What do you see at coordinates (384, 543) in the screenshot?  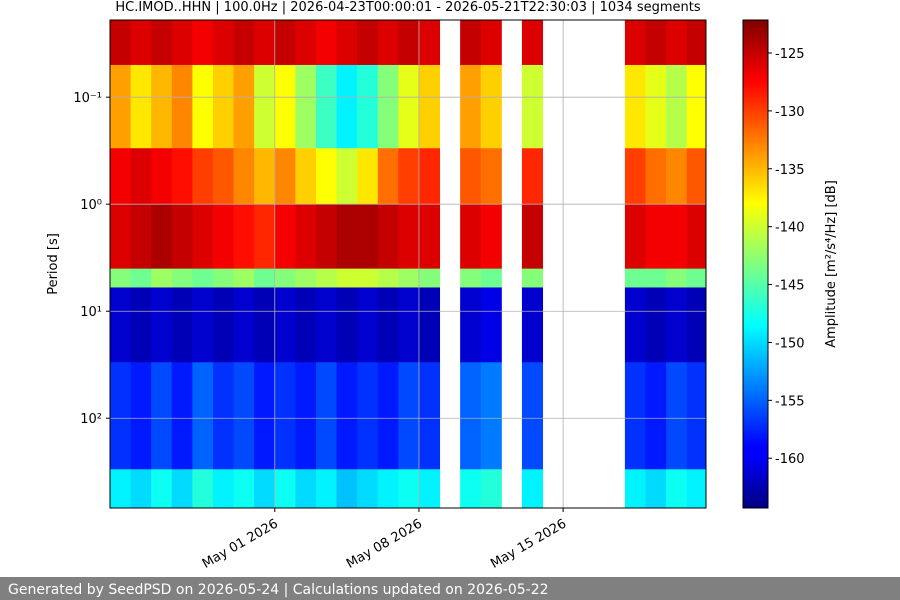 I see `x-tick-label: May 08 2026` at bounding box center [384, 543].